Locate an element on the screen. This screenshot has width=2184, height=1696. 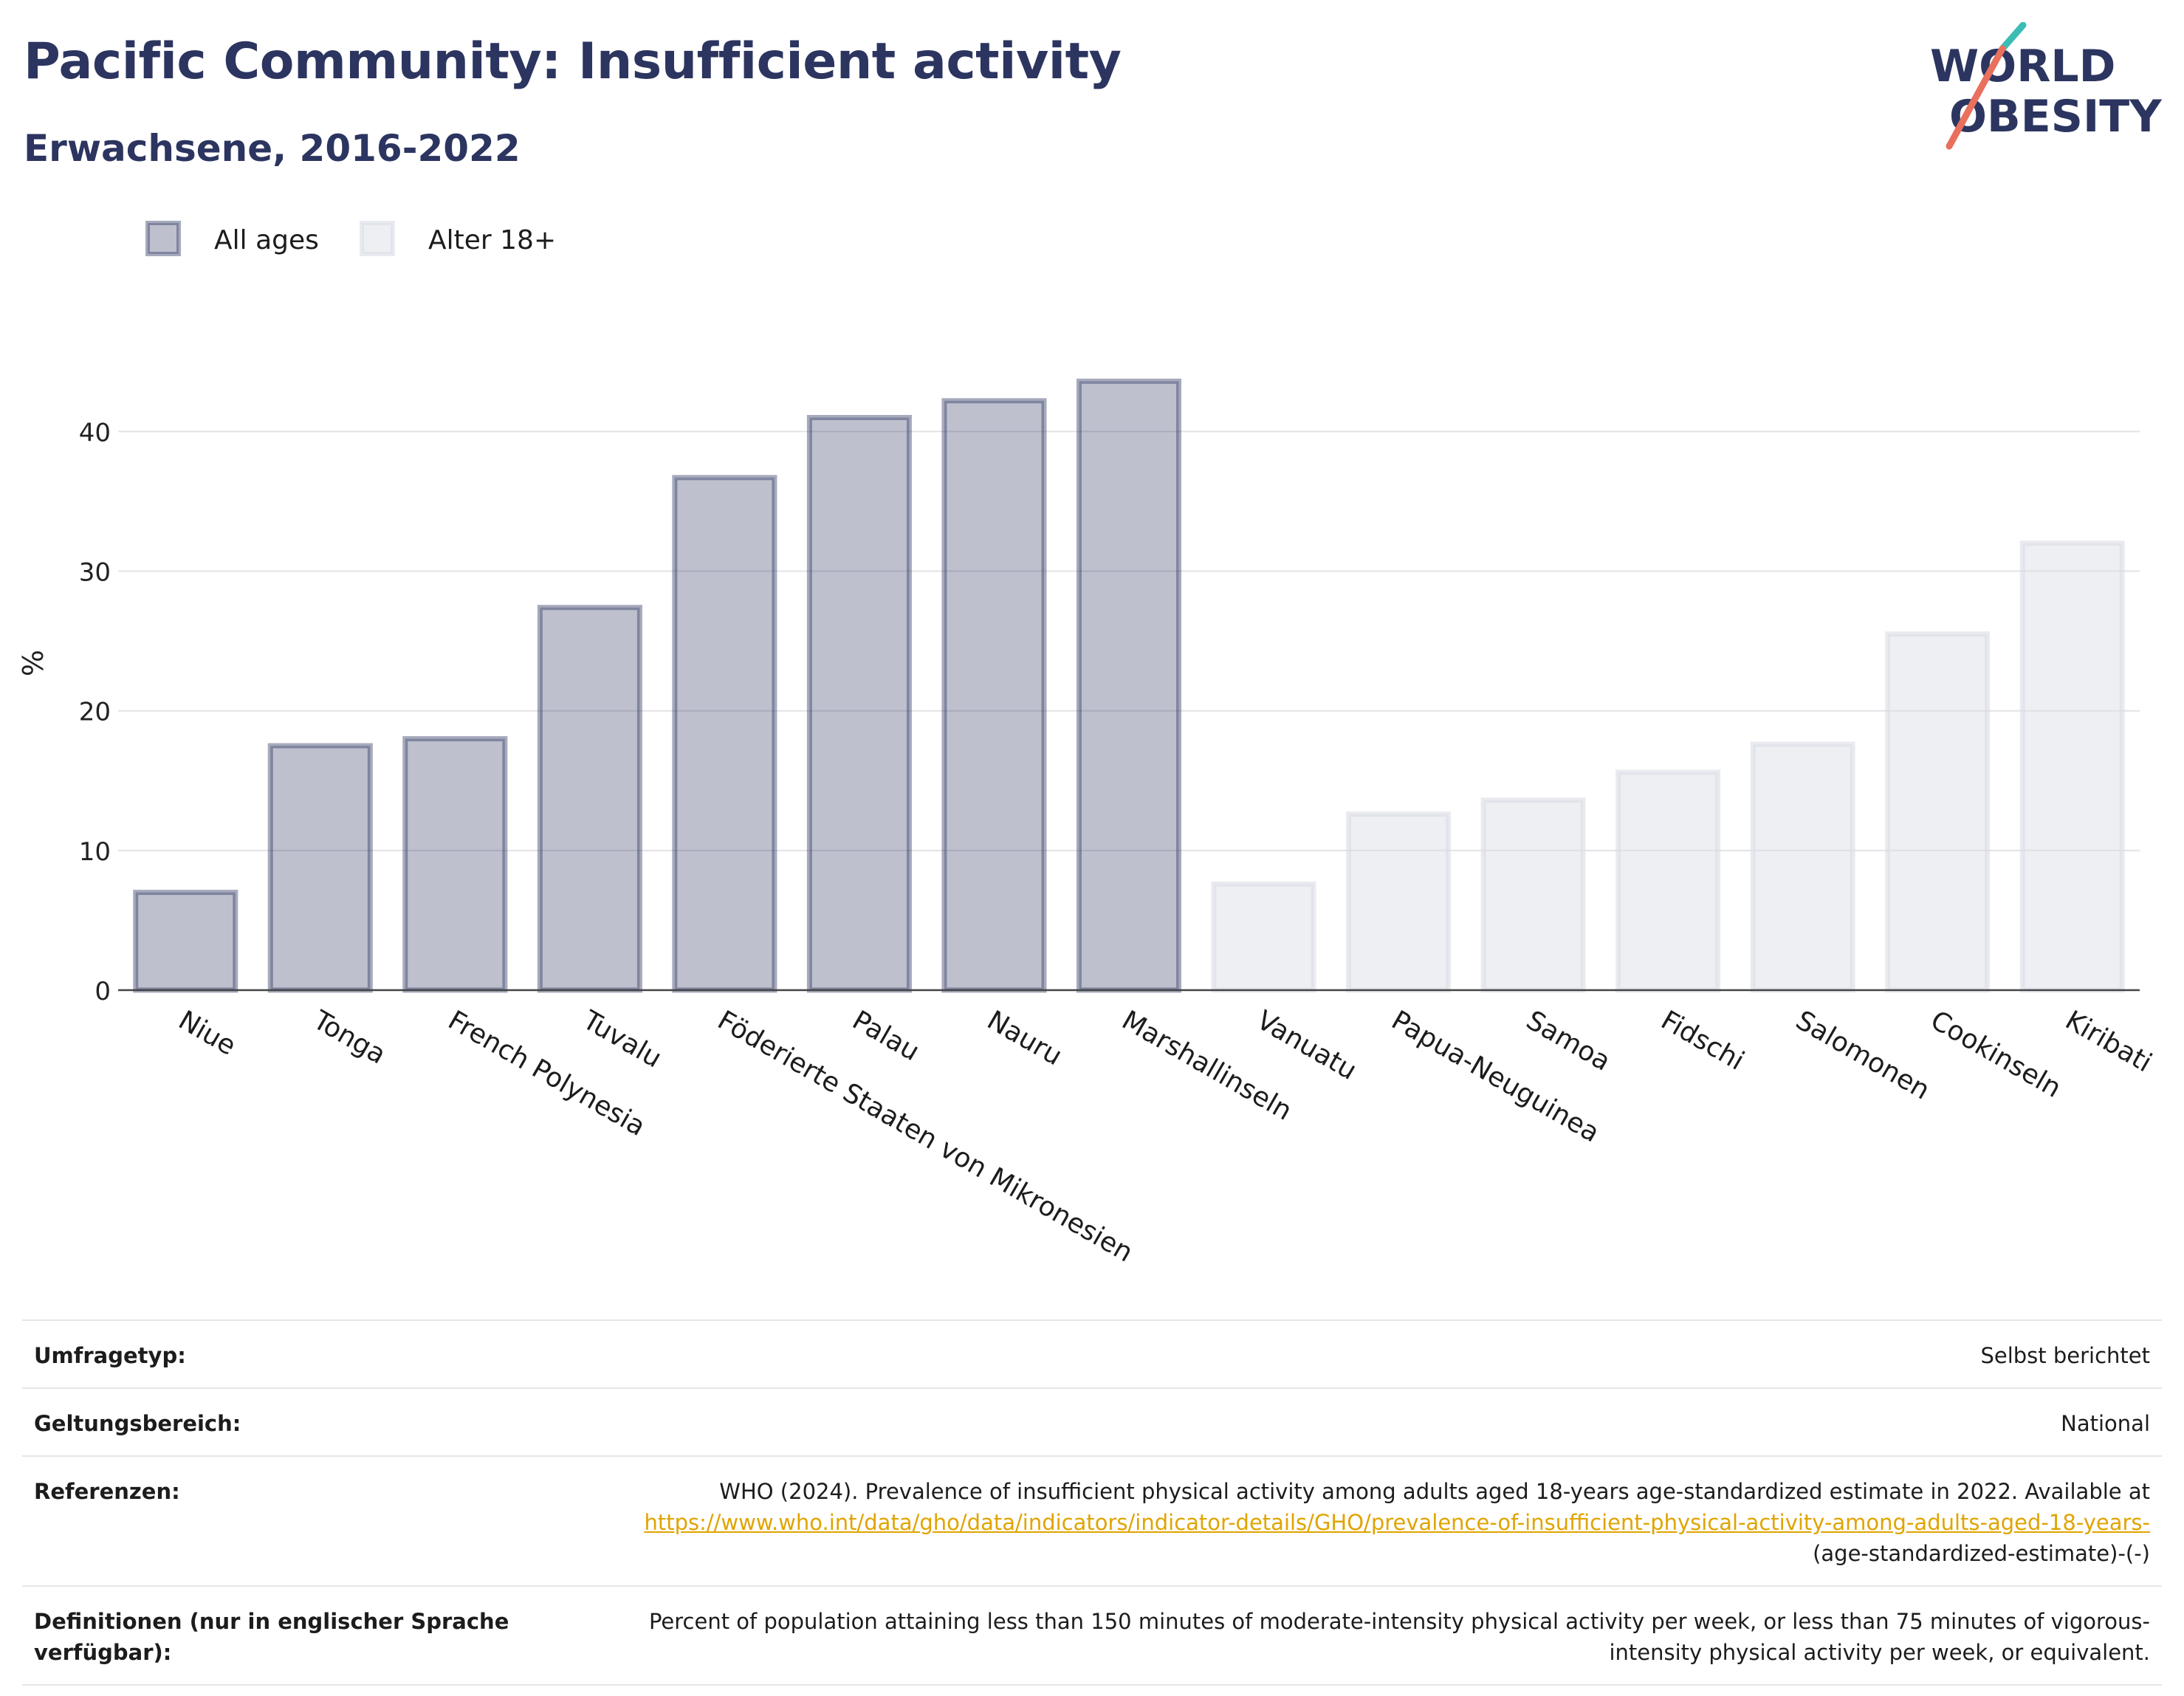
bar-samoa is located at coordinates (1533, 895).